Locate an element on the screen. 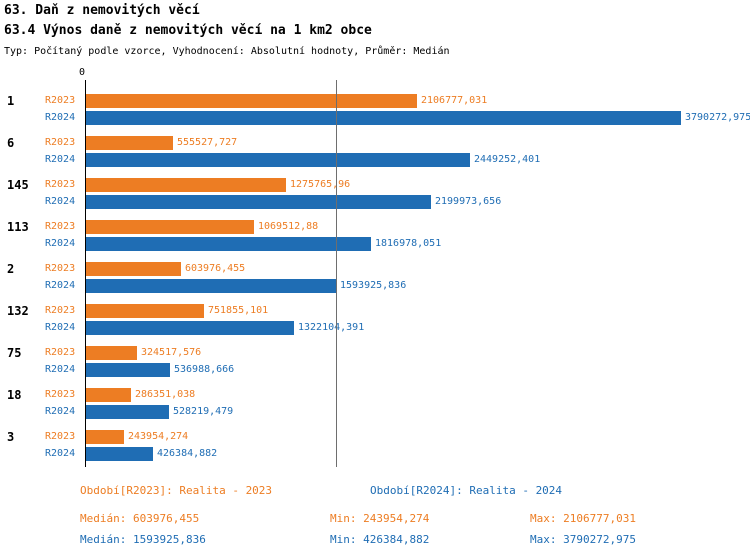  bar-value-label: 1322104,391 is located at coordinates (331, 327).